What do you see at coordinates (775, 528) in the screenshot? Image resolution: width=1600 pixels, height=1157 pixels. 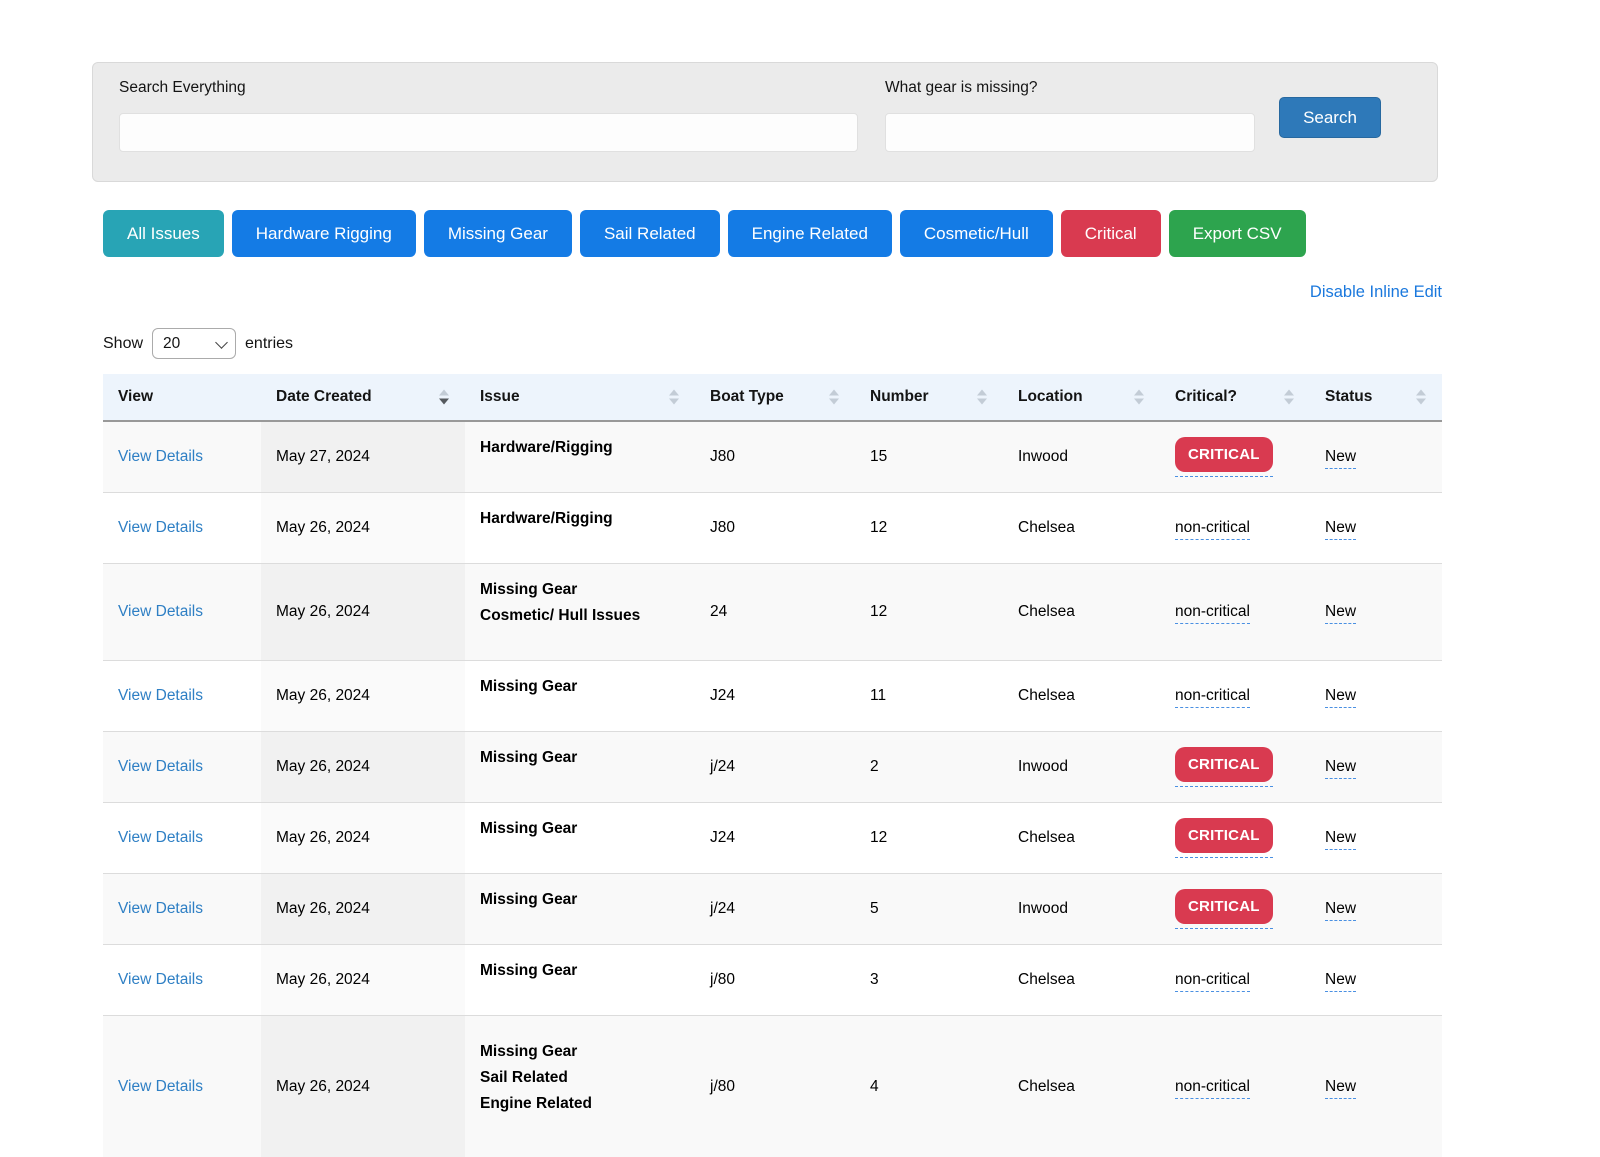 I see `boat-type-cell: J80` at bounding box center [775, 528].